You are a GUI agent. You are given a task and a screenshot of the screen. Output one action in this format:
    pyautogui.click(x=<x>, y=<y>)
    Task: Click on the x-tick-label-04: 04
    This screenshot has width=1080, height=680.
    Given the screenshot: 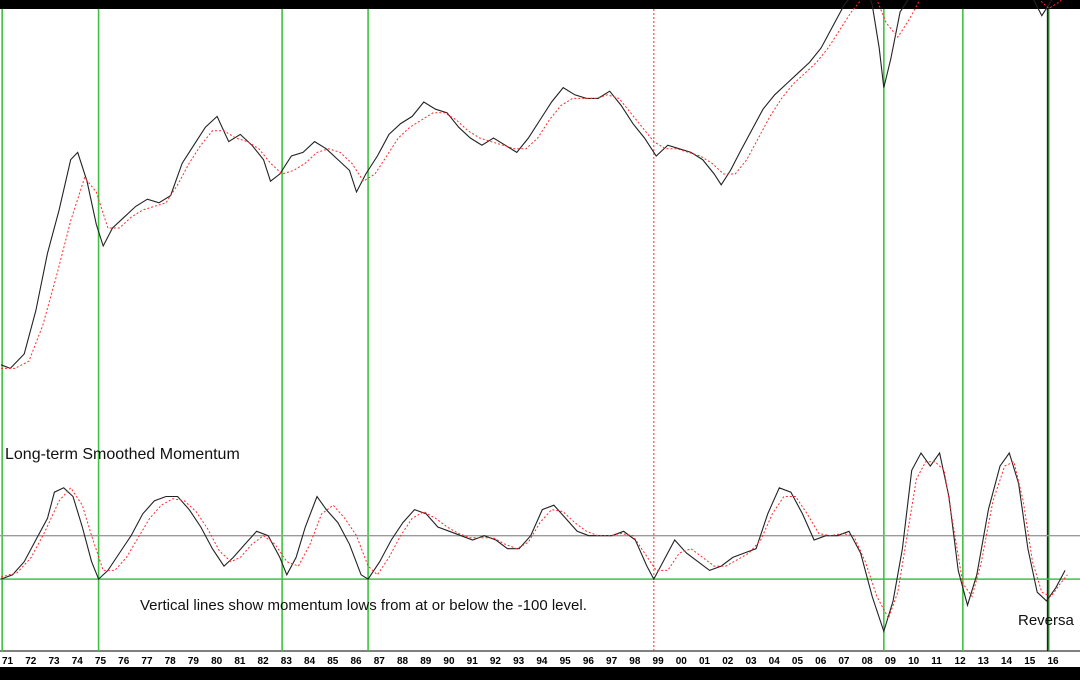 What is the action you would take?
    pyautogui.click(x=775, y=661)
    